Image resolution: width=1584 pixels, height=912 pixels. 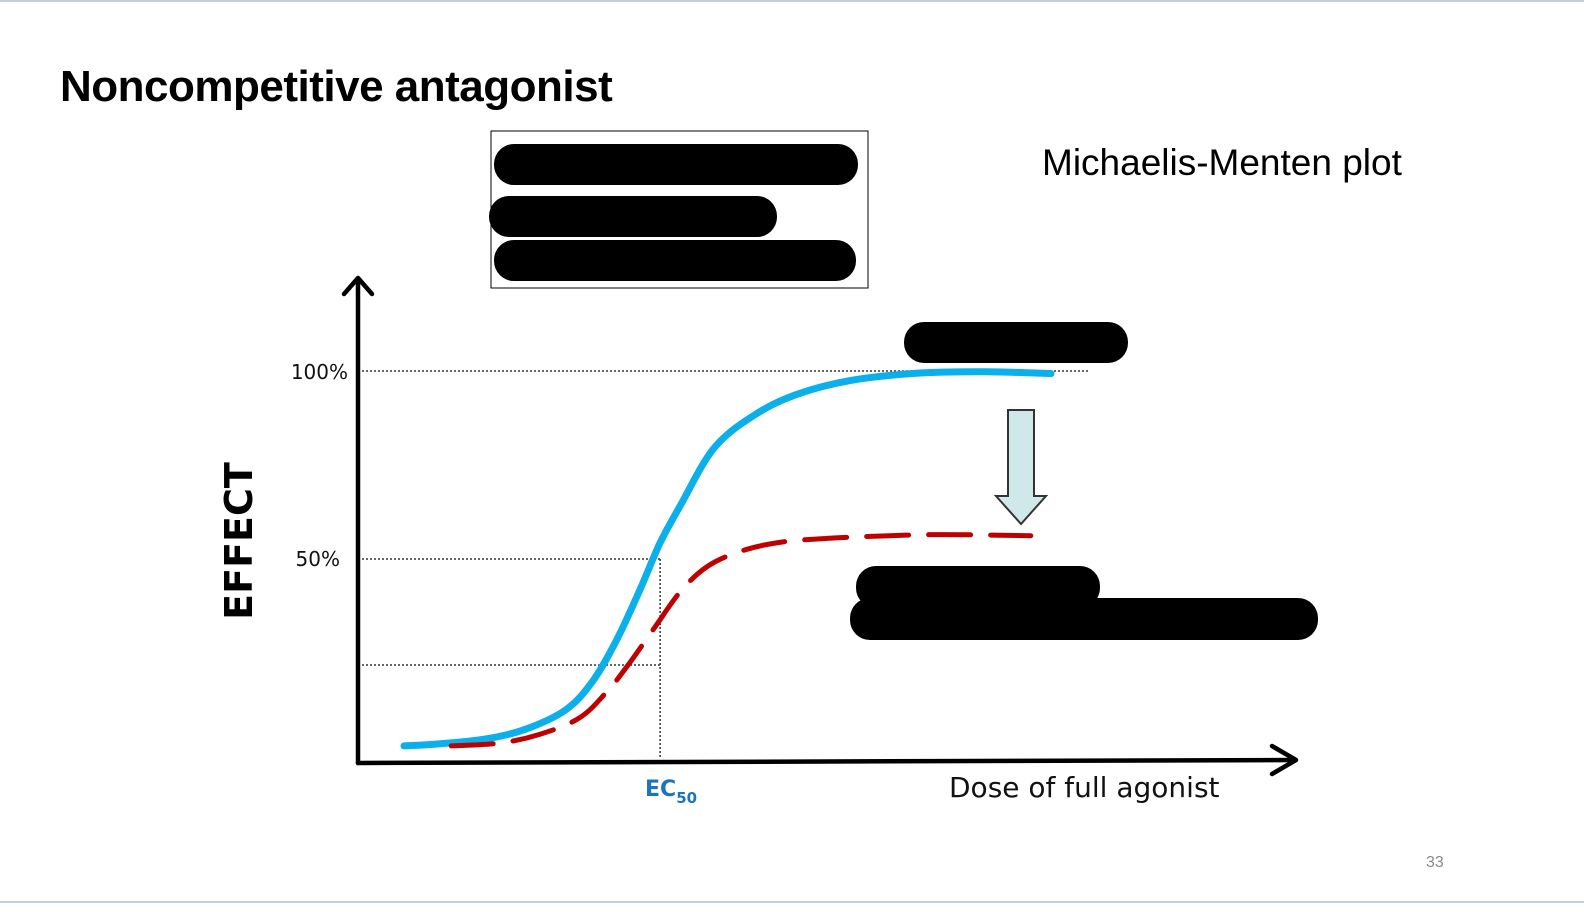 I want to click on series-line-antagonist, so click(x=741, y=640).